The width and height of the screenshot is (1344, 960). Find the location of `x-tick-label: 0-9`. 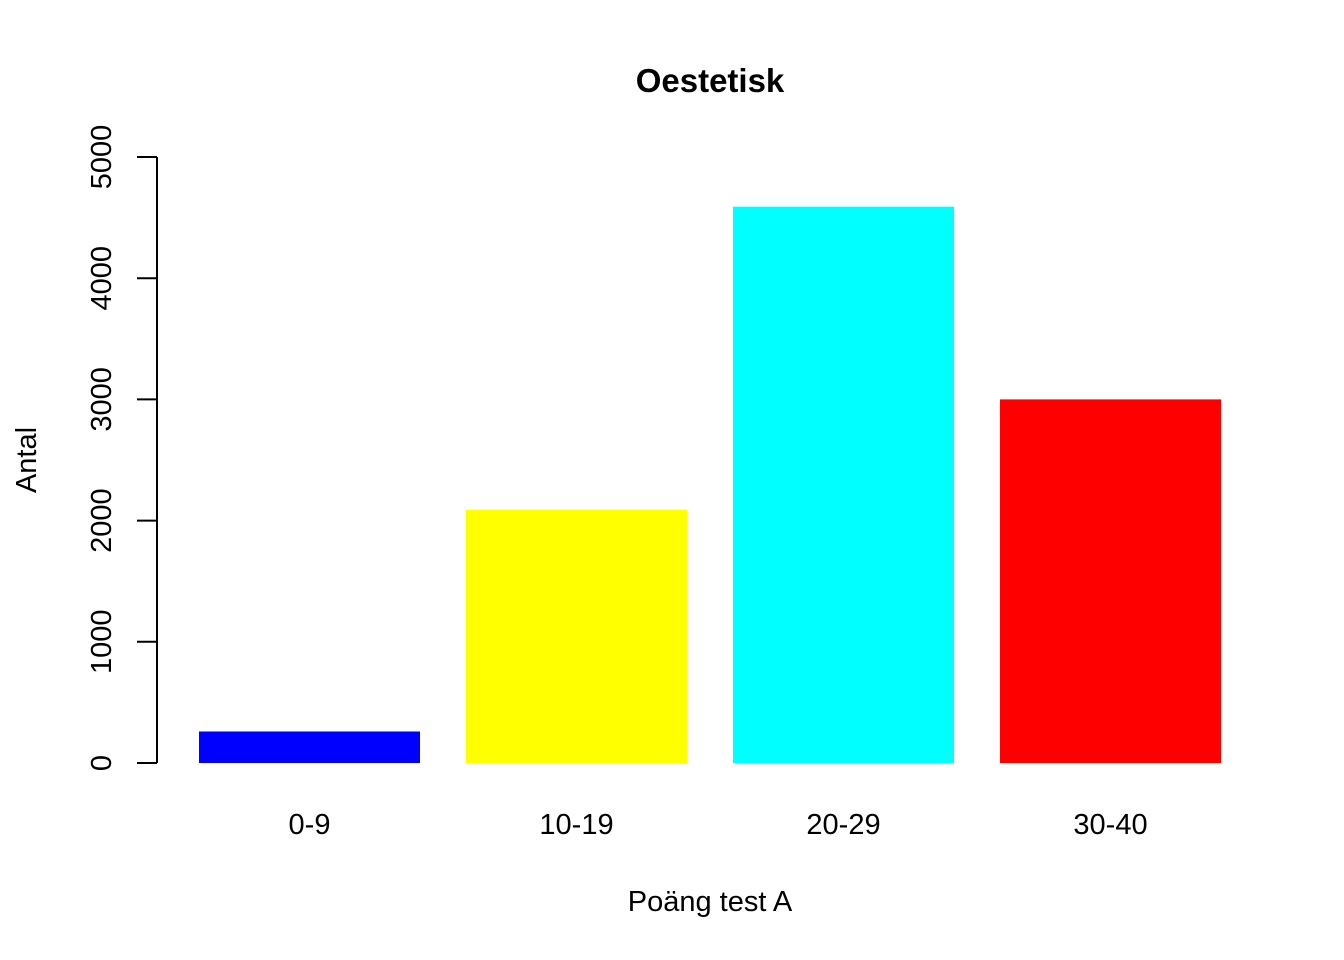

x-tick-label: 0-9 is located at coordinates (310, 825).